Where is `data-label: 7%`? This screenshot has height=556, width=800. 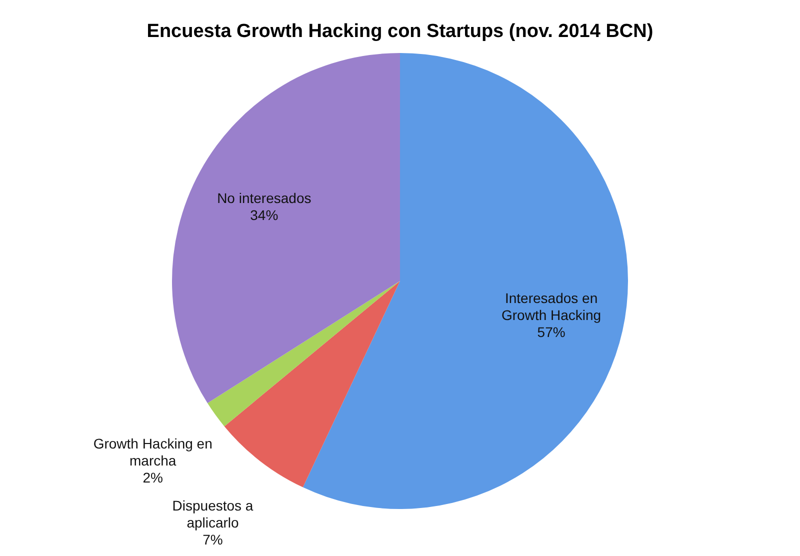 data-label: 7% is located at coordinates (212, 539).